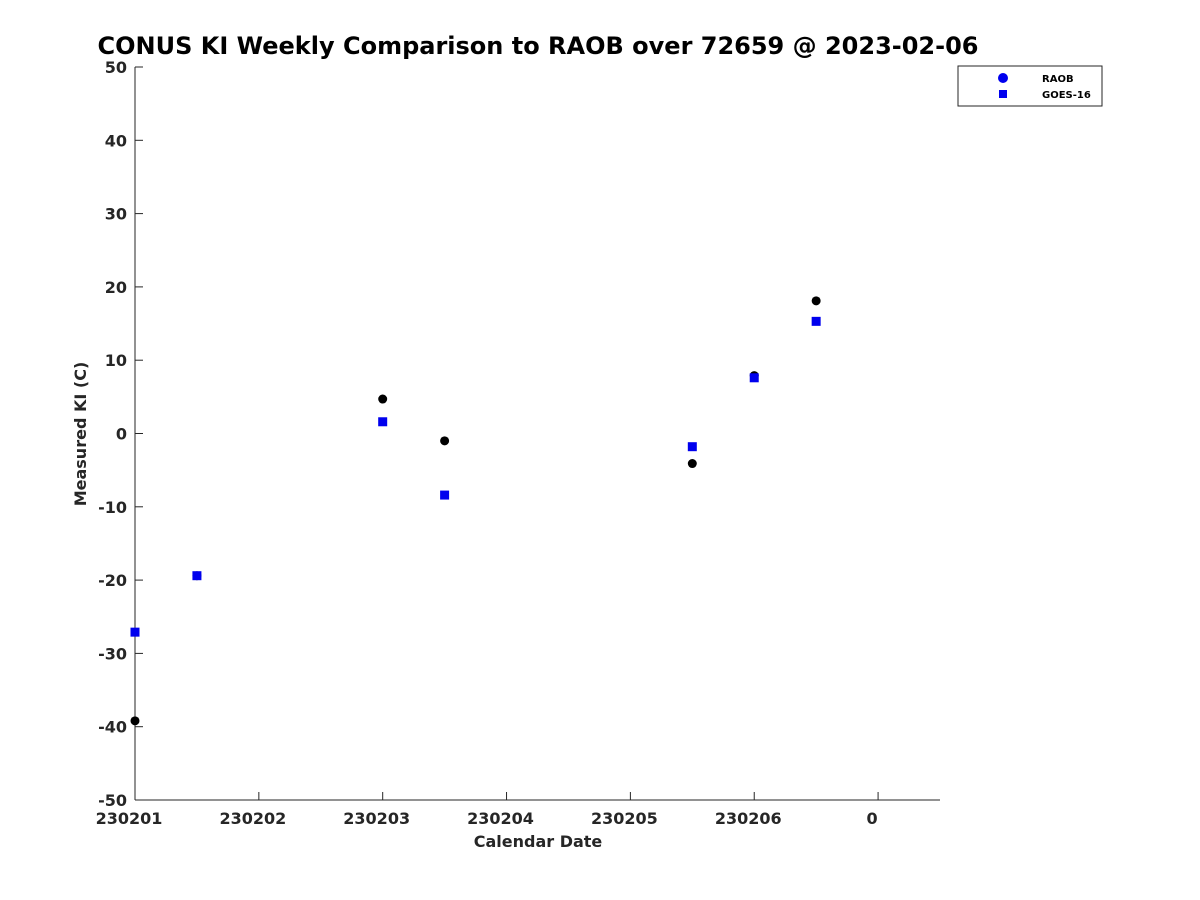  I want to click on y-tick-label-9: -40, so click(112, 727).